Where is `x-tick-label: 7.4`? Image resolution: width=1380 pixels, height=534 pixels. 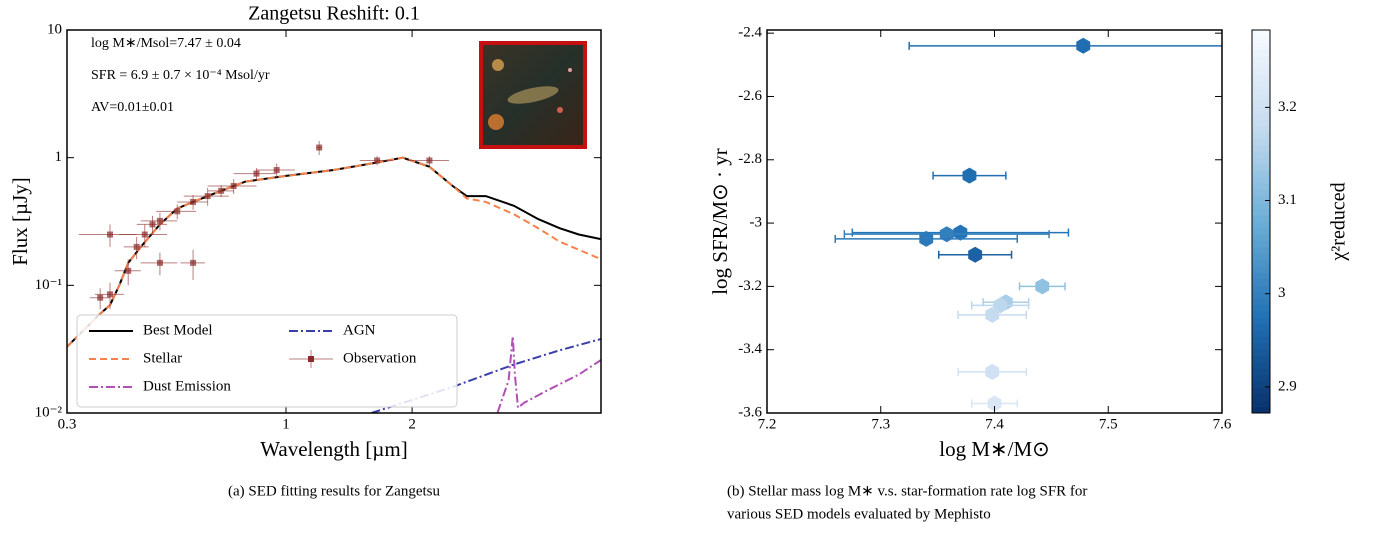 x-tick-label: 7.4 is located at coordinates (994, 424).